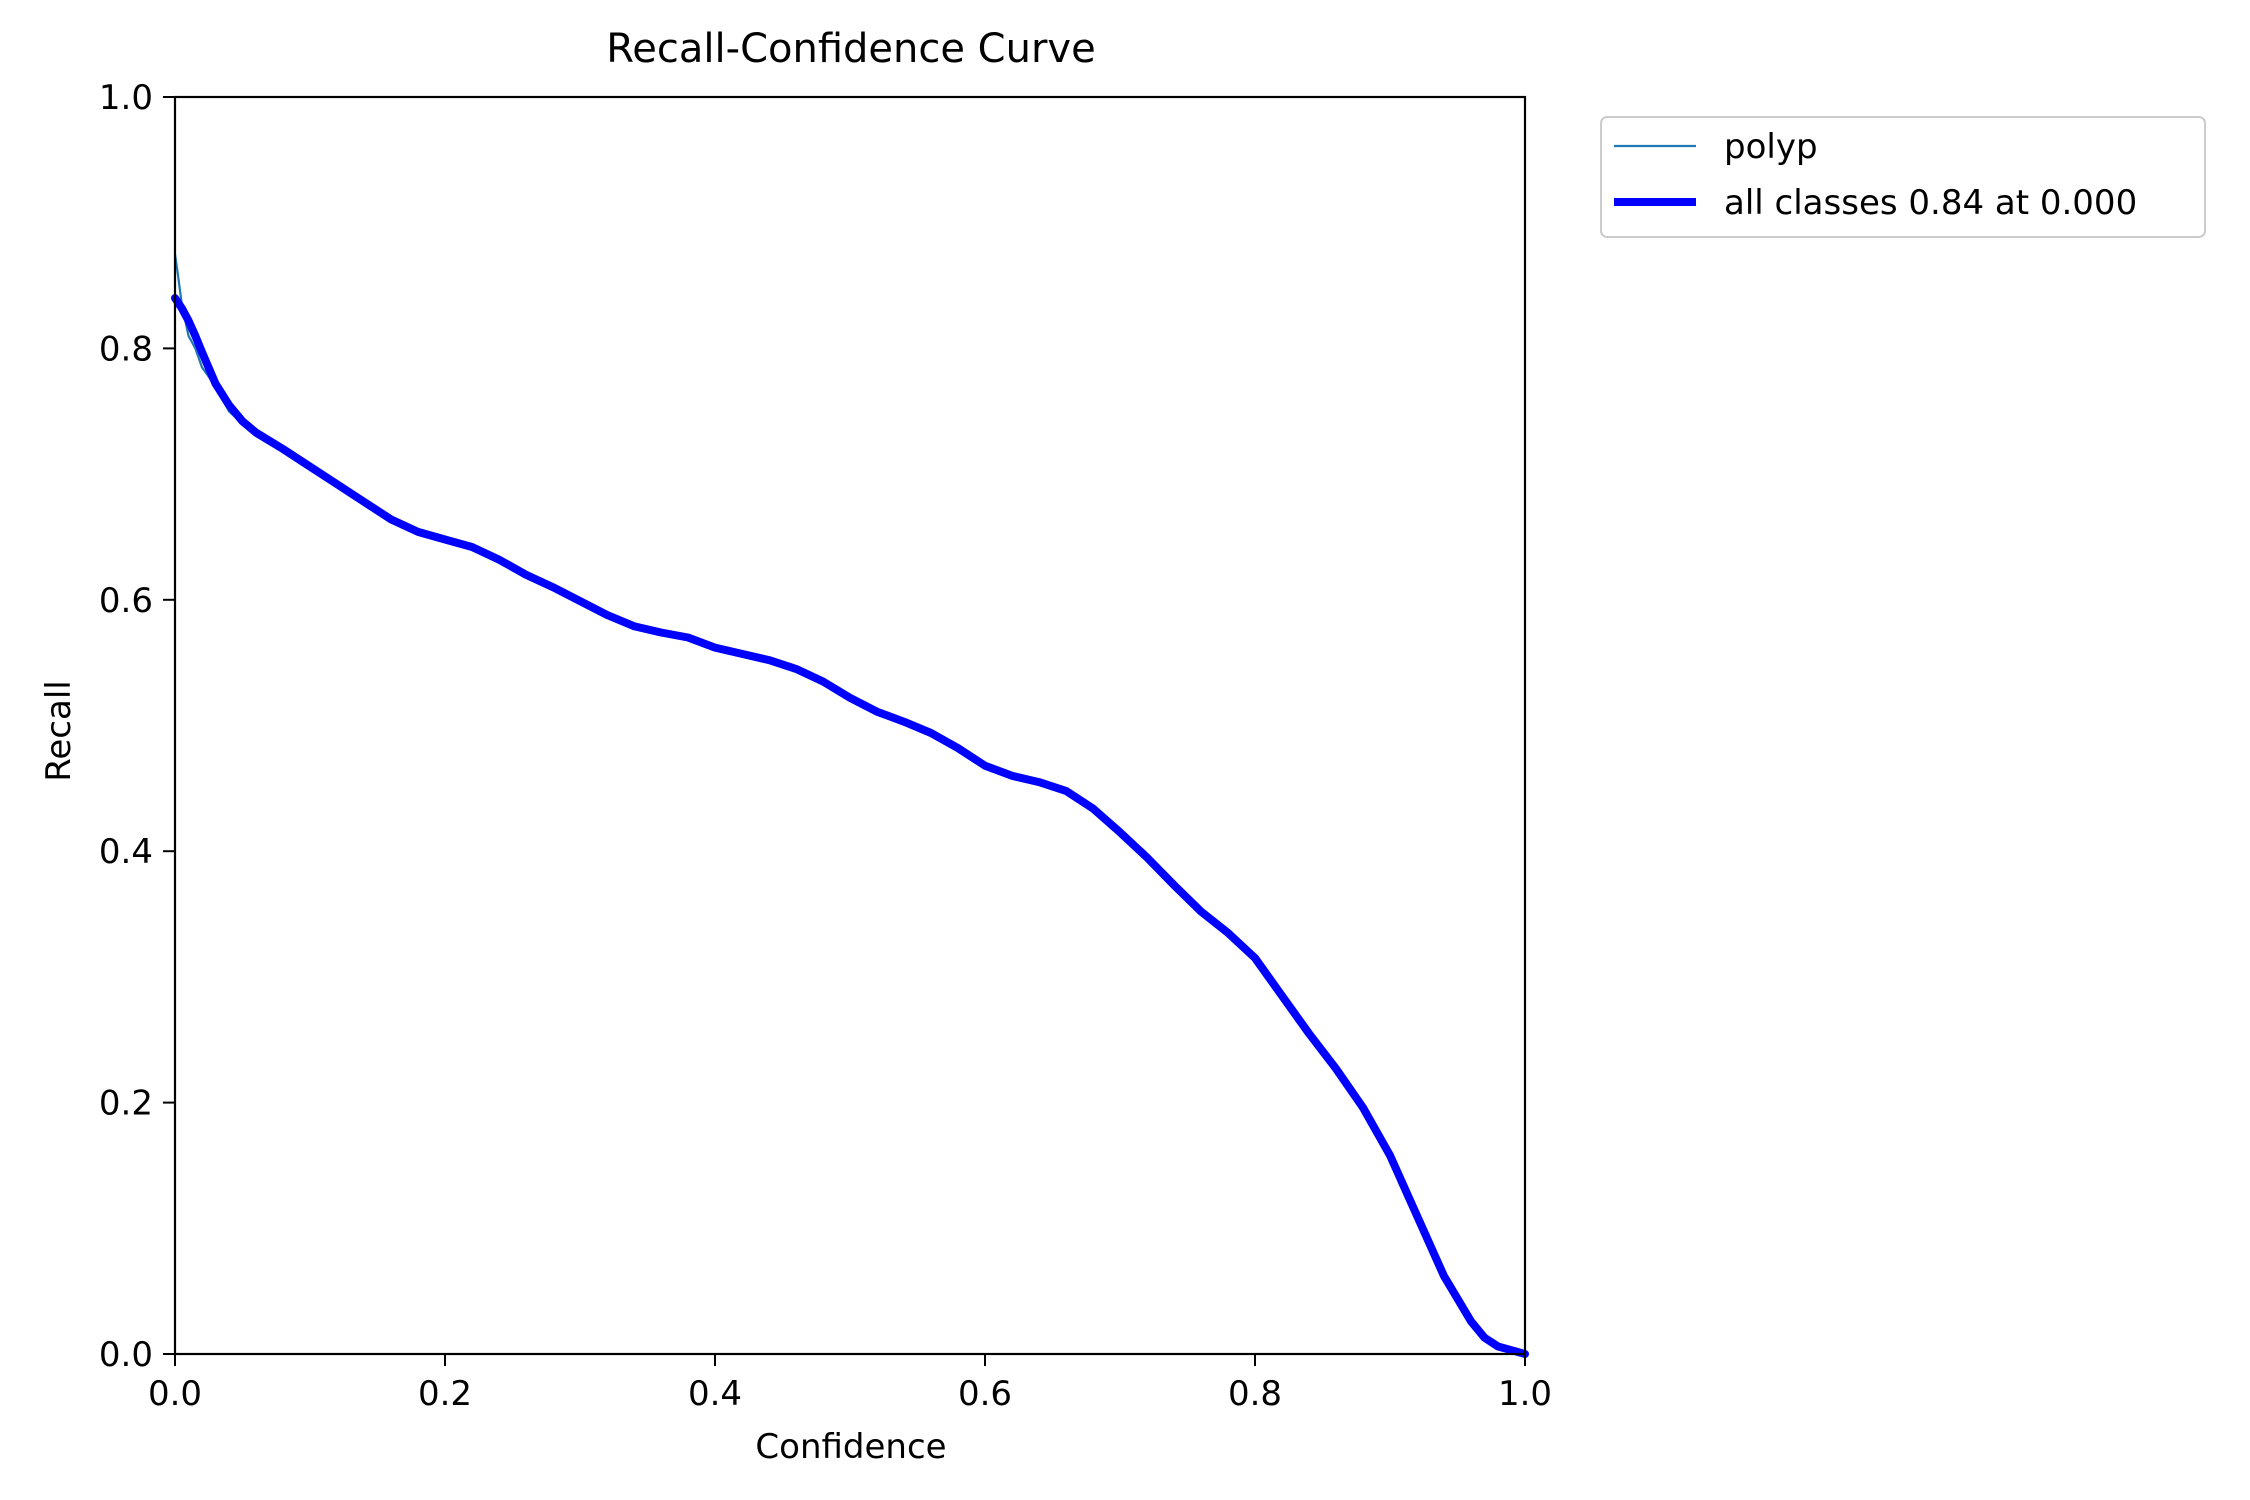 This screenshot has height=1500, width=2250. I want to click on x-tick-label: 1.0, so click(1525, 1394).